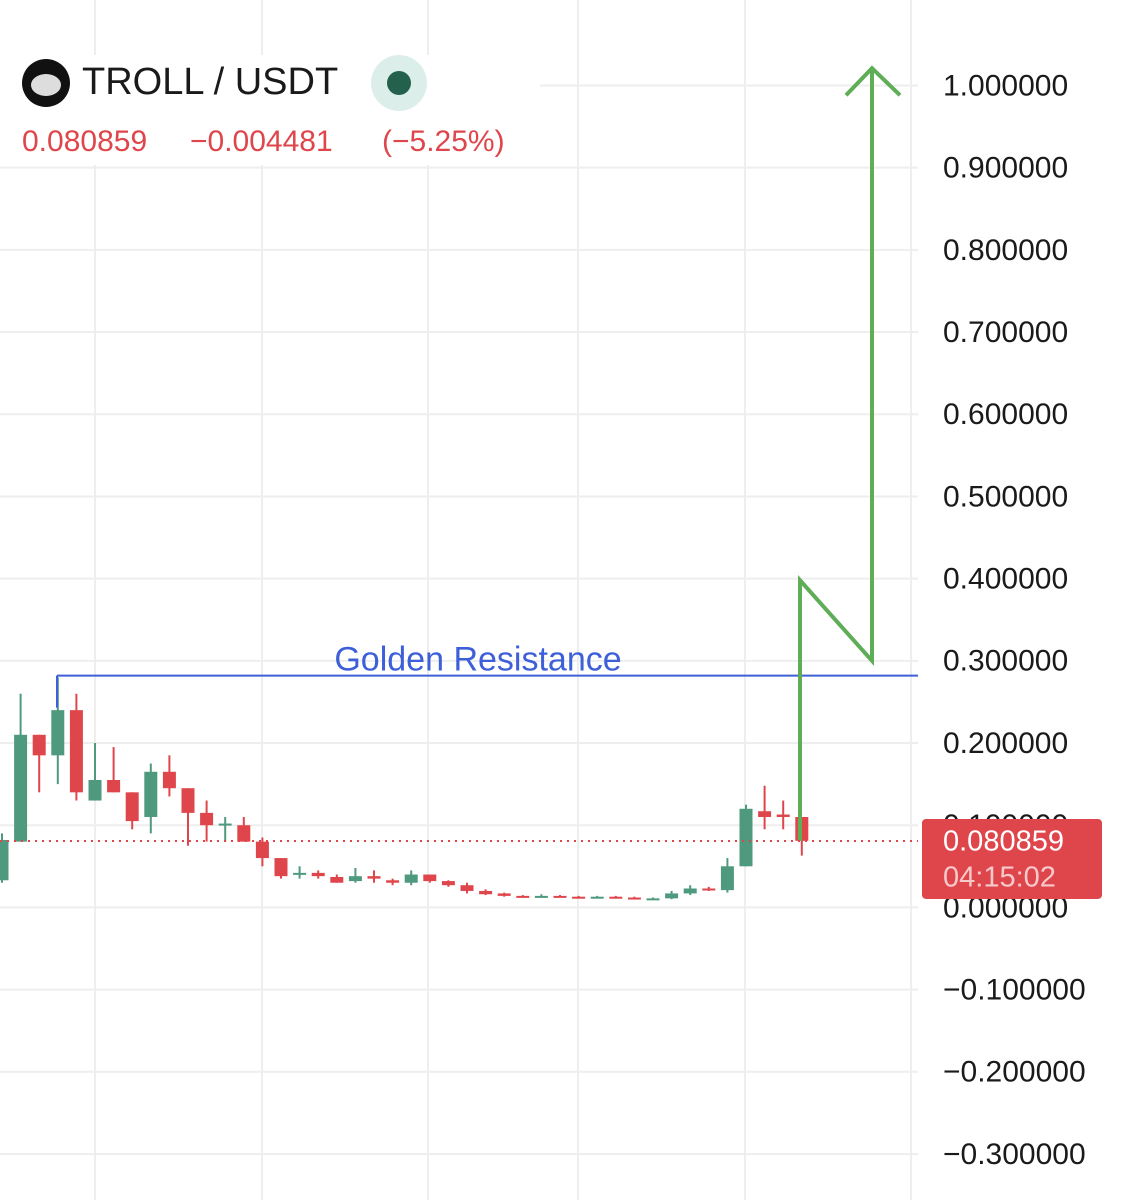 The height and width of the screenshot is (1200, 1136). Describe the element at coordinates (999, 878) in the screenshot. I see `price-tag-countdown: 04:15:02` at that location.